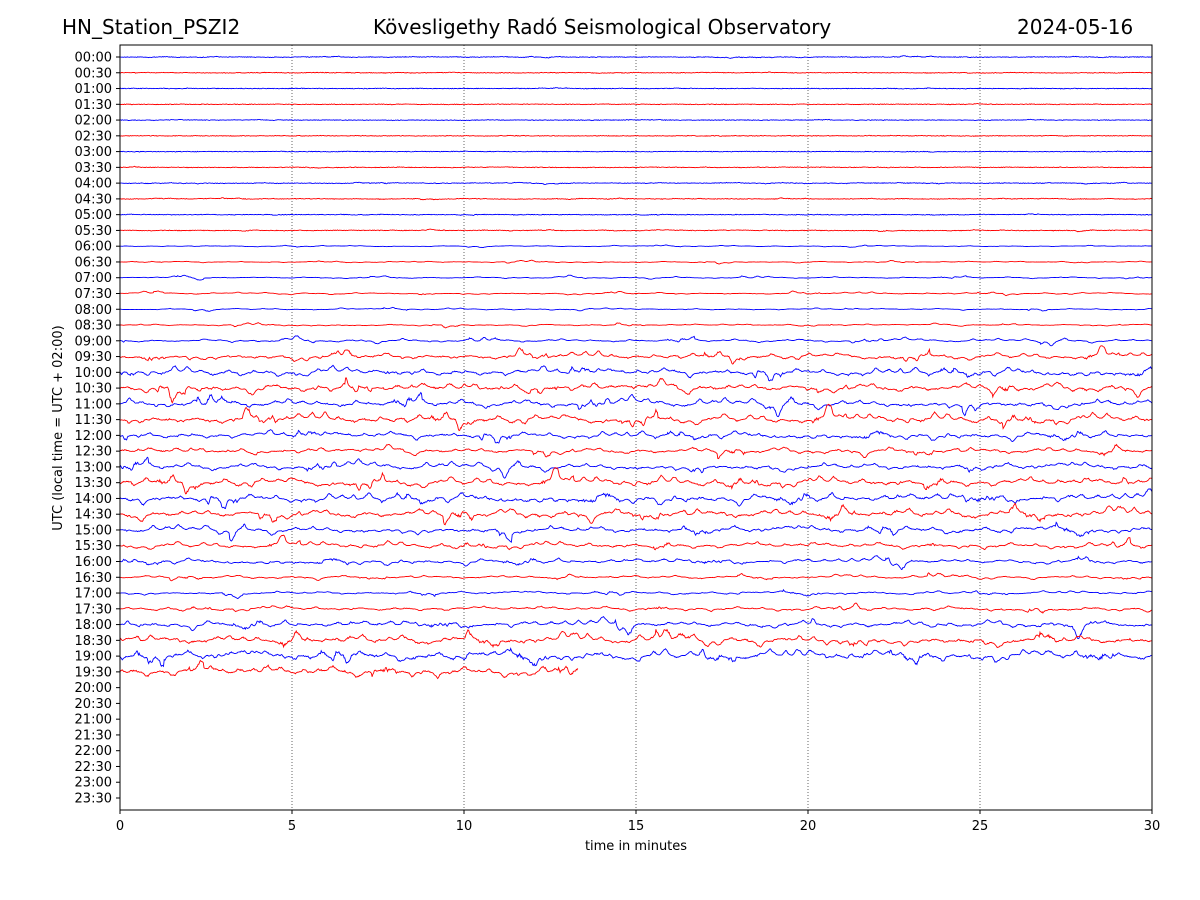 The width and height of the screenshot is (1200, 900). I want to click on y-tick-label: 05:00, so click(93, 215).